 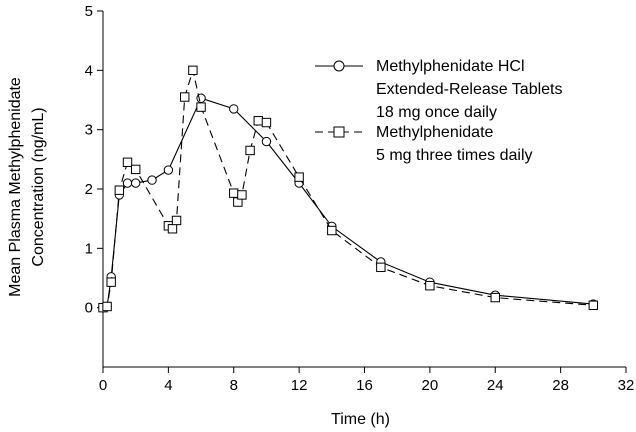 I want to click on x-tick-label: 16, so click(x=364, y=385).